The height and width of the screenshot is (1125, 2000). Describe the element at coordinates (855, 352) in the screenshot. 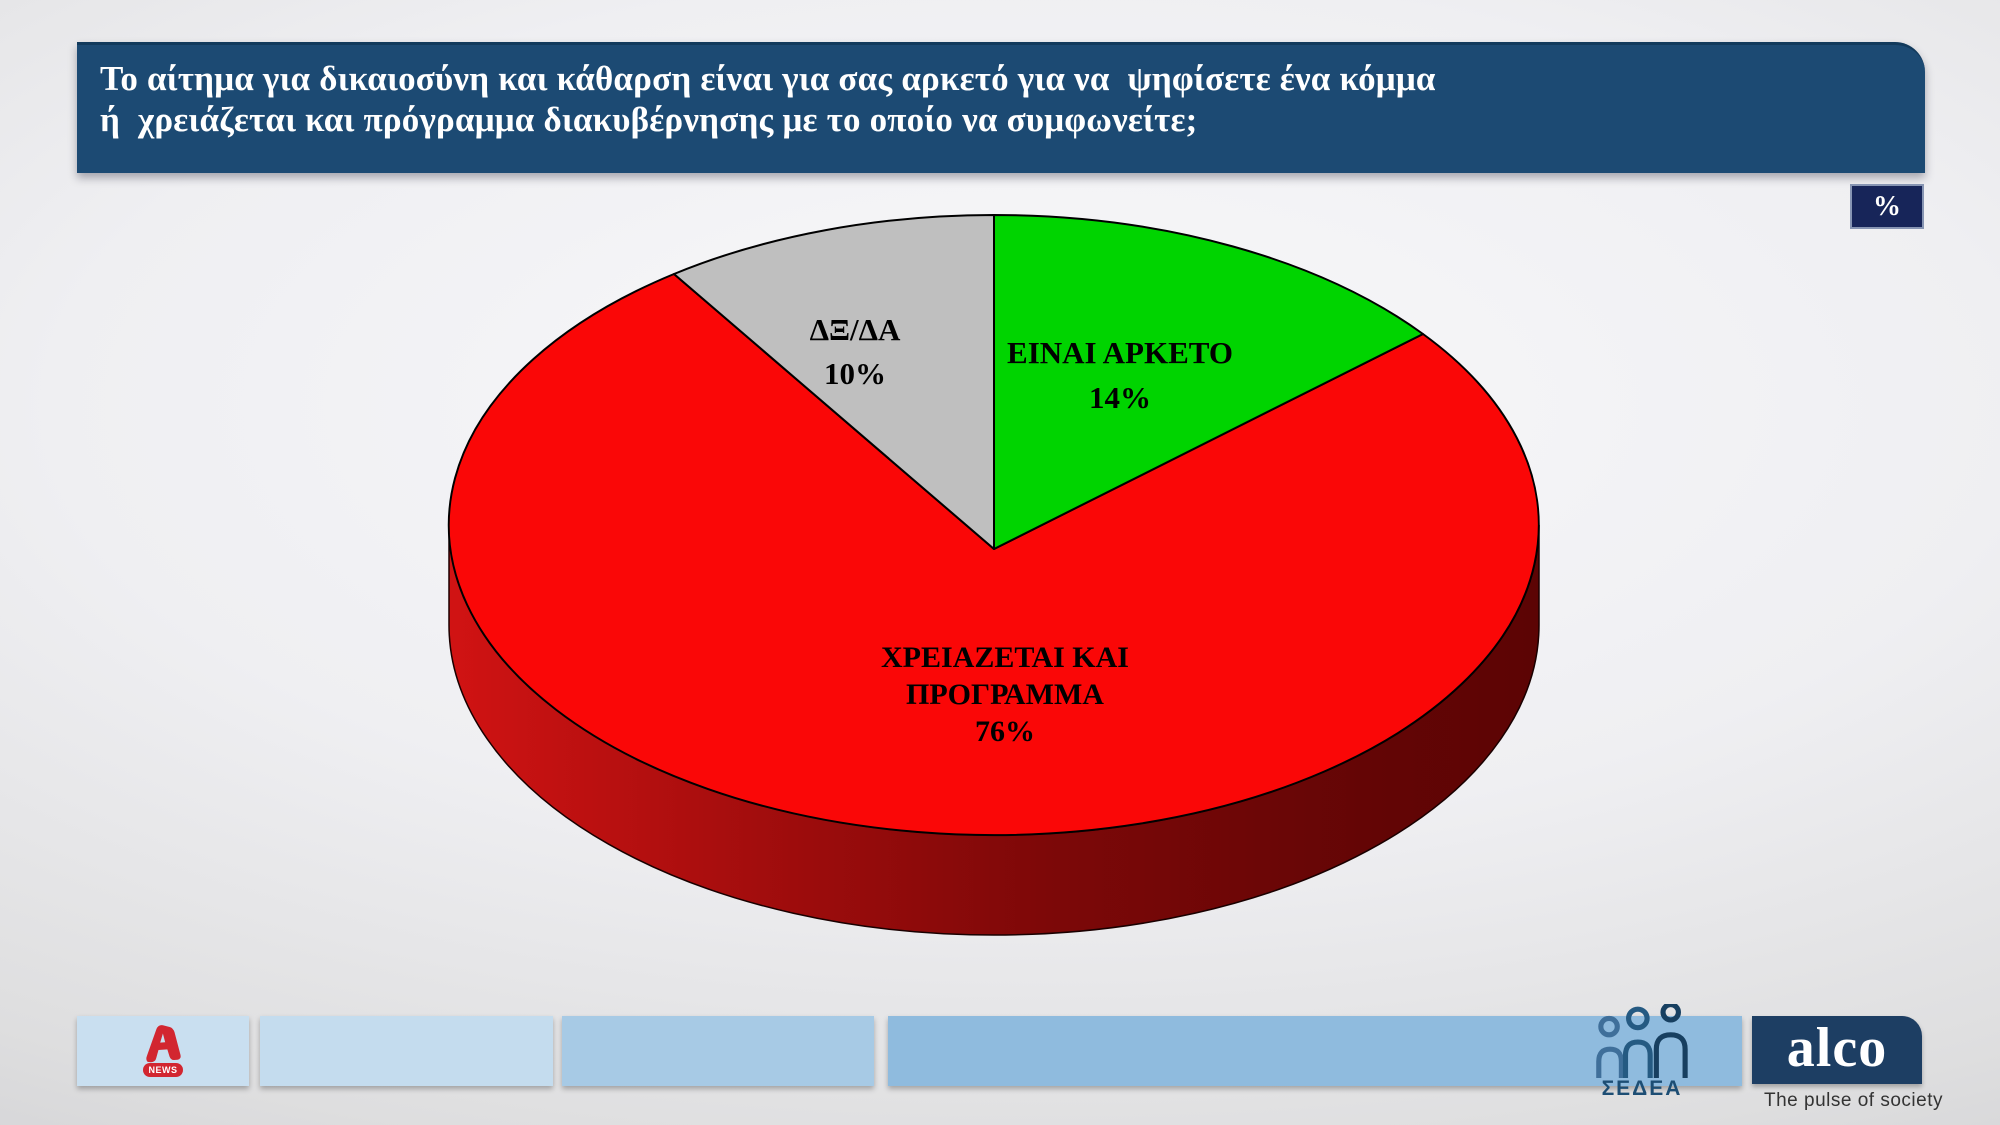

I see `label-gray-slice: ΔΞ/ΔΑ 10%` at that location.